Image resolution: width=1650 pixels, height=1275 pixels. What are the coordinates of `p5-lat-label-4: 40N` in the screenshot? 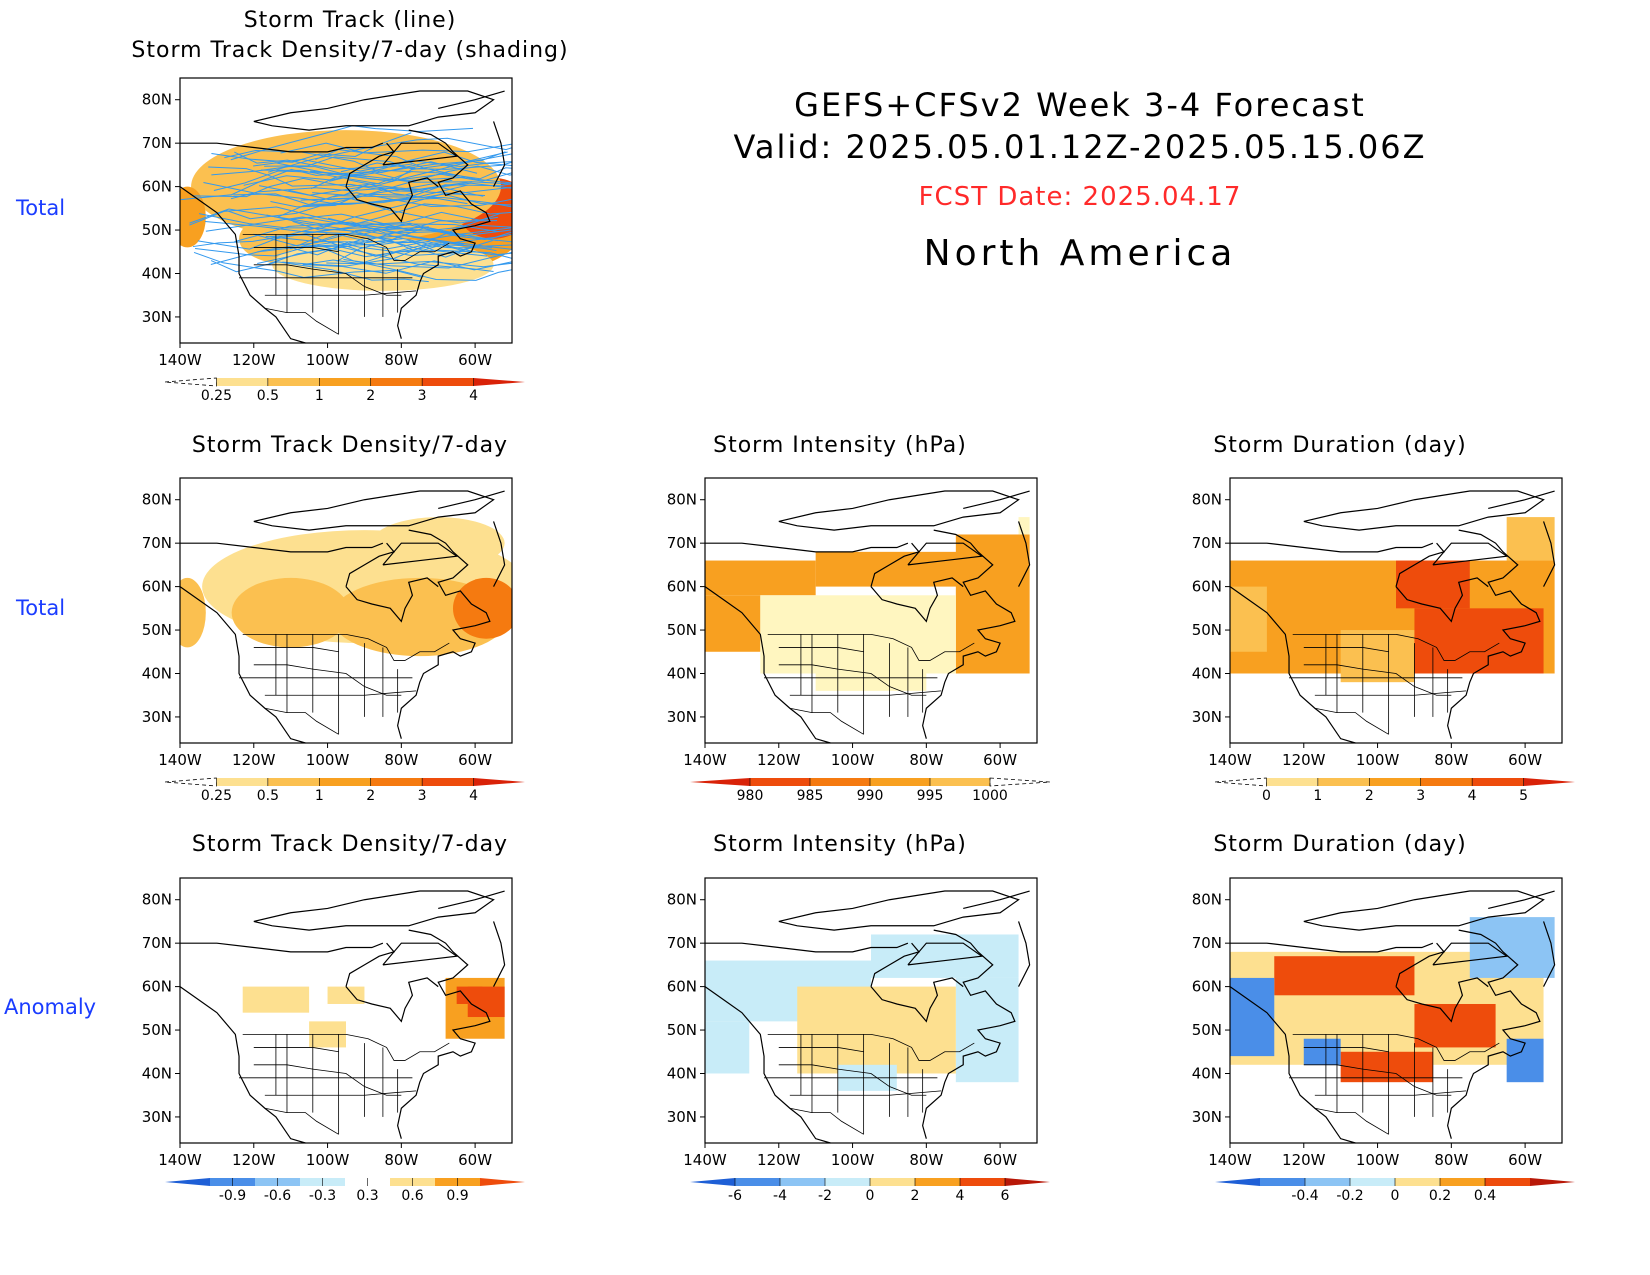 It's located at (157, 1073).